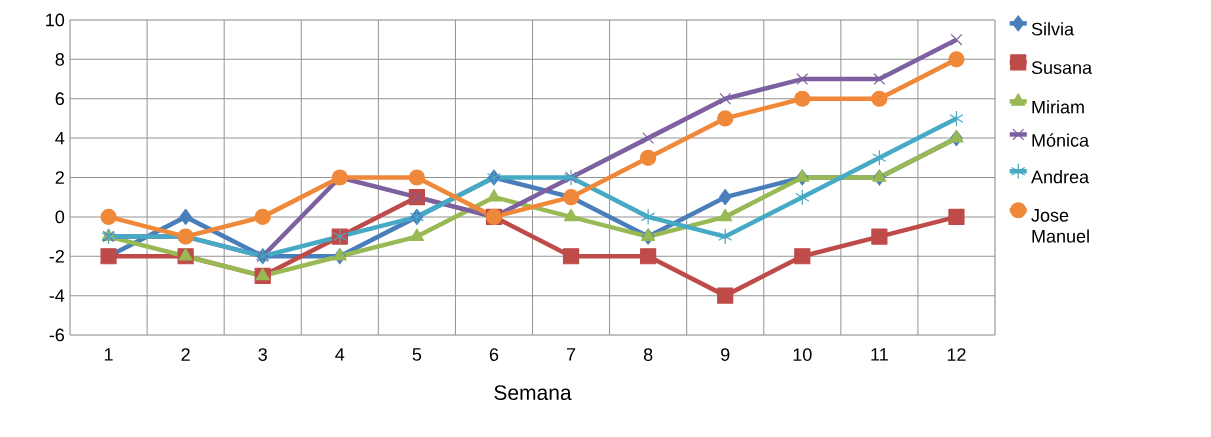  I want to click on x-tick-label: 5, so click(417, 354).